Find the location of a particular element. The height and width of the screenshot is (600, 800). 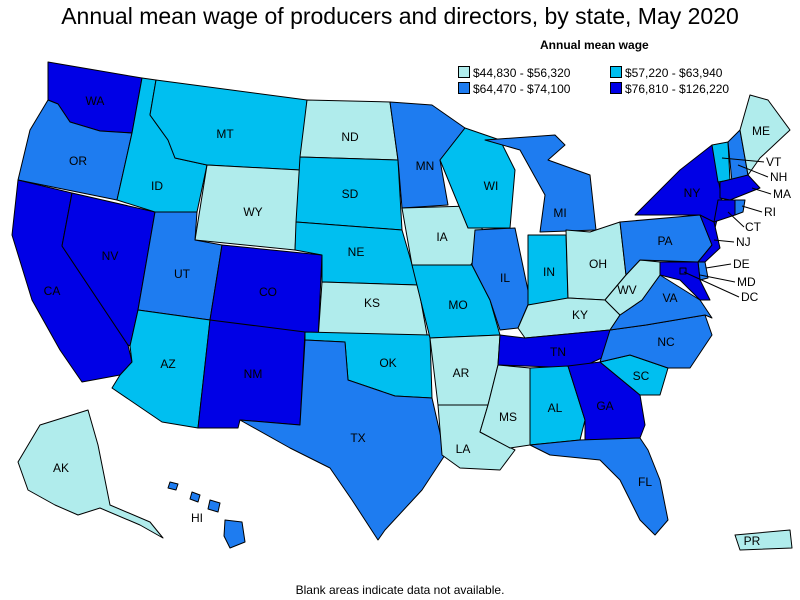

label-MD: MD is located at coordinates (746, 282).